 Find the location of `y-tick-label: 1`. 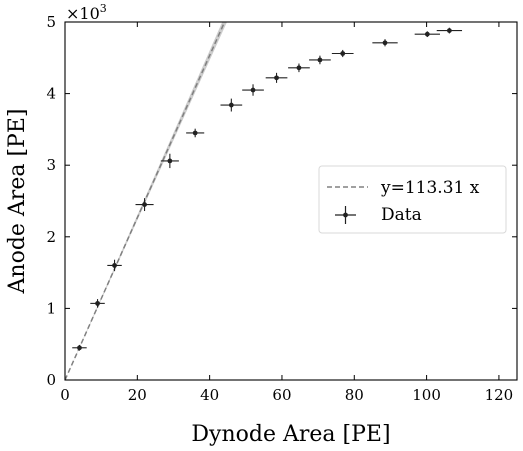

y-tick-label: 1 is located at coordinates (51, 308).